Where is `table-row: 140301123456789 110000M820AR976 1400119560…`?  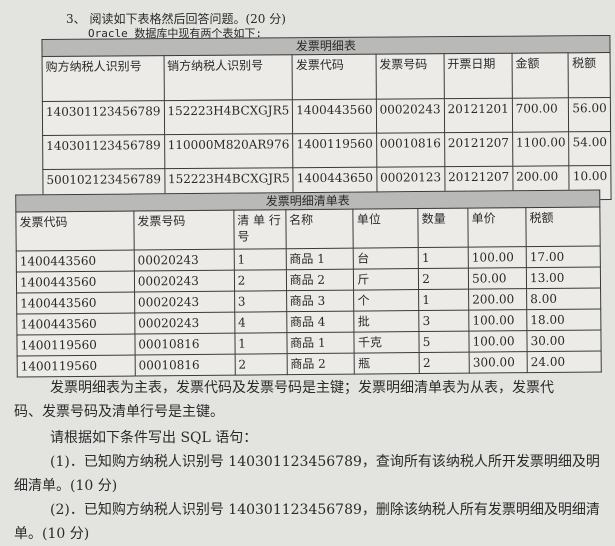 table-row: 140301123456789 110000M820AR976 1400119560… is located at coordinates (326, 150).